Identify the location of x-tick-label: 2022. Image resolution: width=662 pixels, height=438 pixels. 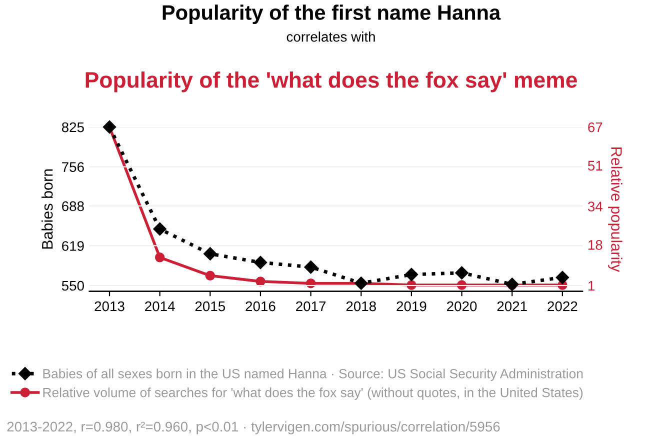
(563, 306).